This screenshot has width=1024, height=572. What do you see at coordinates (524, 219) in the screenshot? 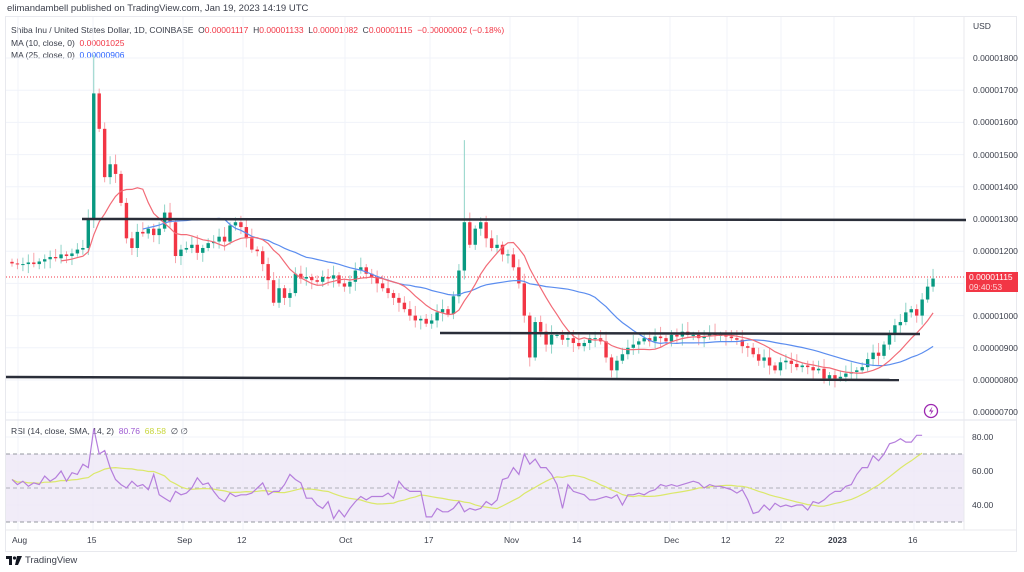
I see `resistance-line` at bounding box center [524, 219].